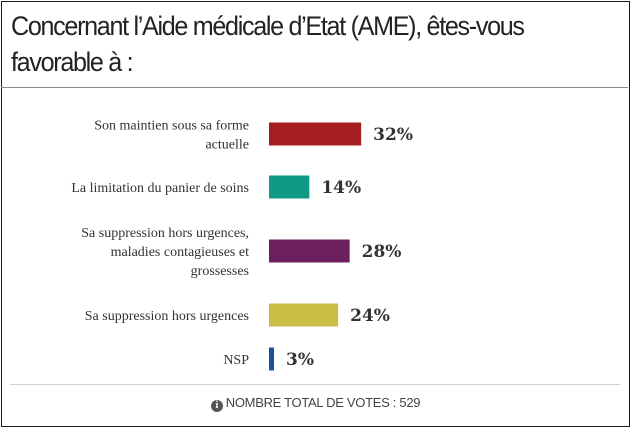  Describe the element at coordinates (341, 188) in the screenshot. I see `bar-value-label-2: 14%` at that location.